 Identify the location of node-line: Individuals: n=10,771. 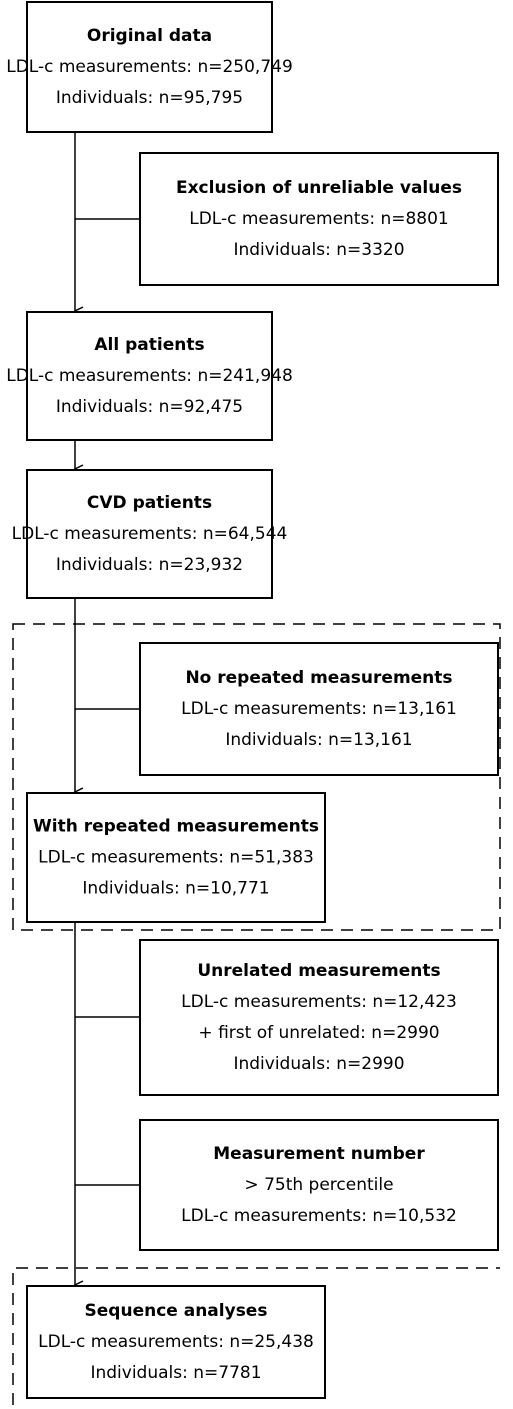
(175, 889).